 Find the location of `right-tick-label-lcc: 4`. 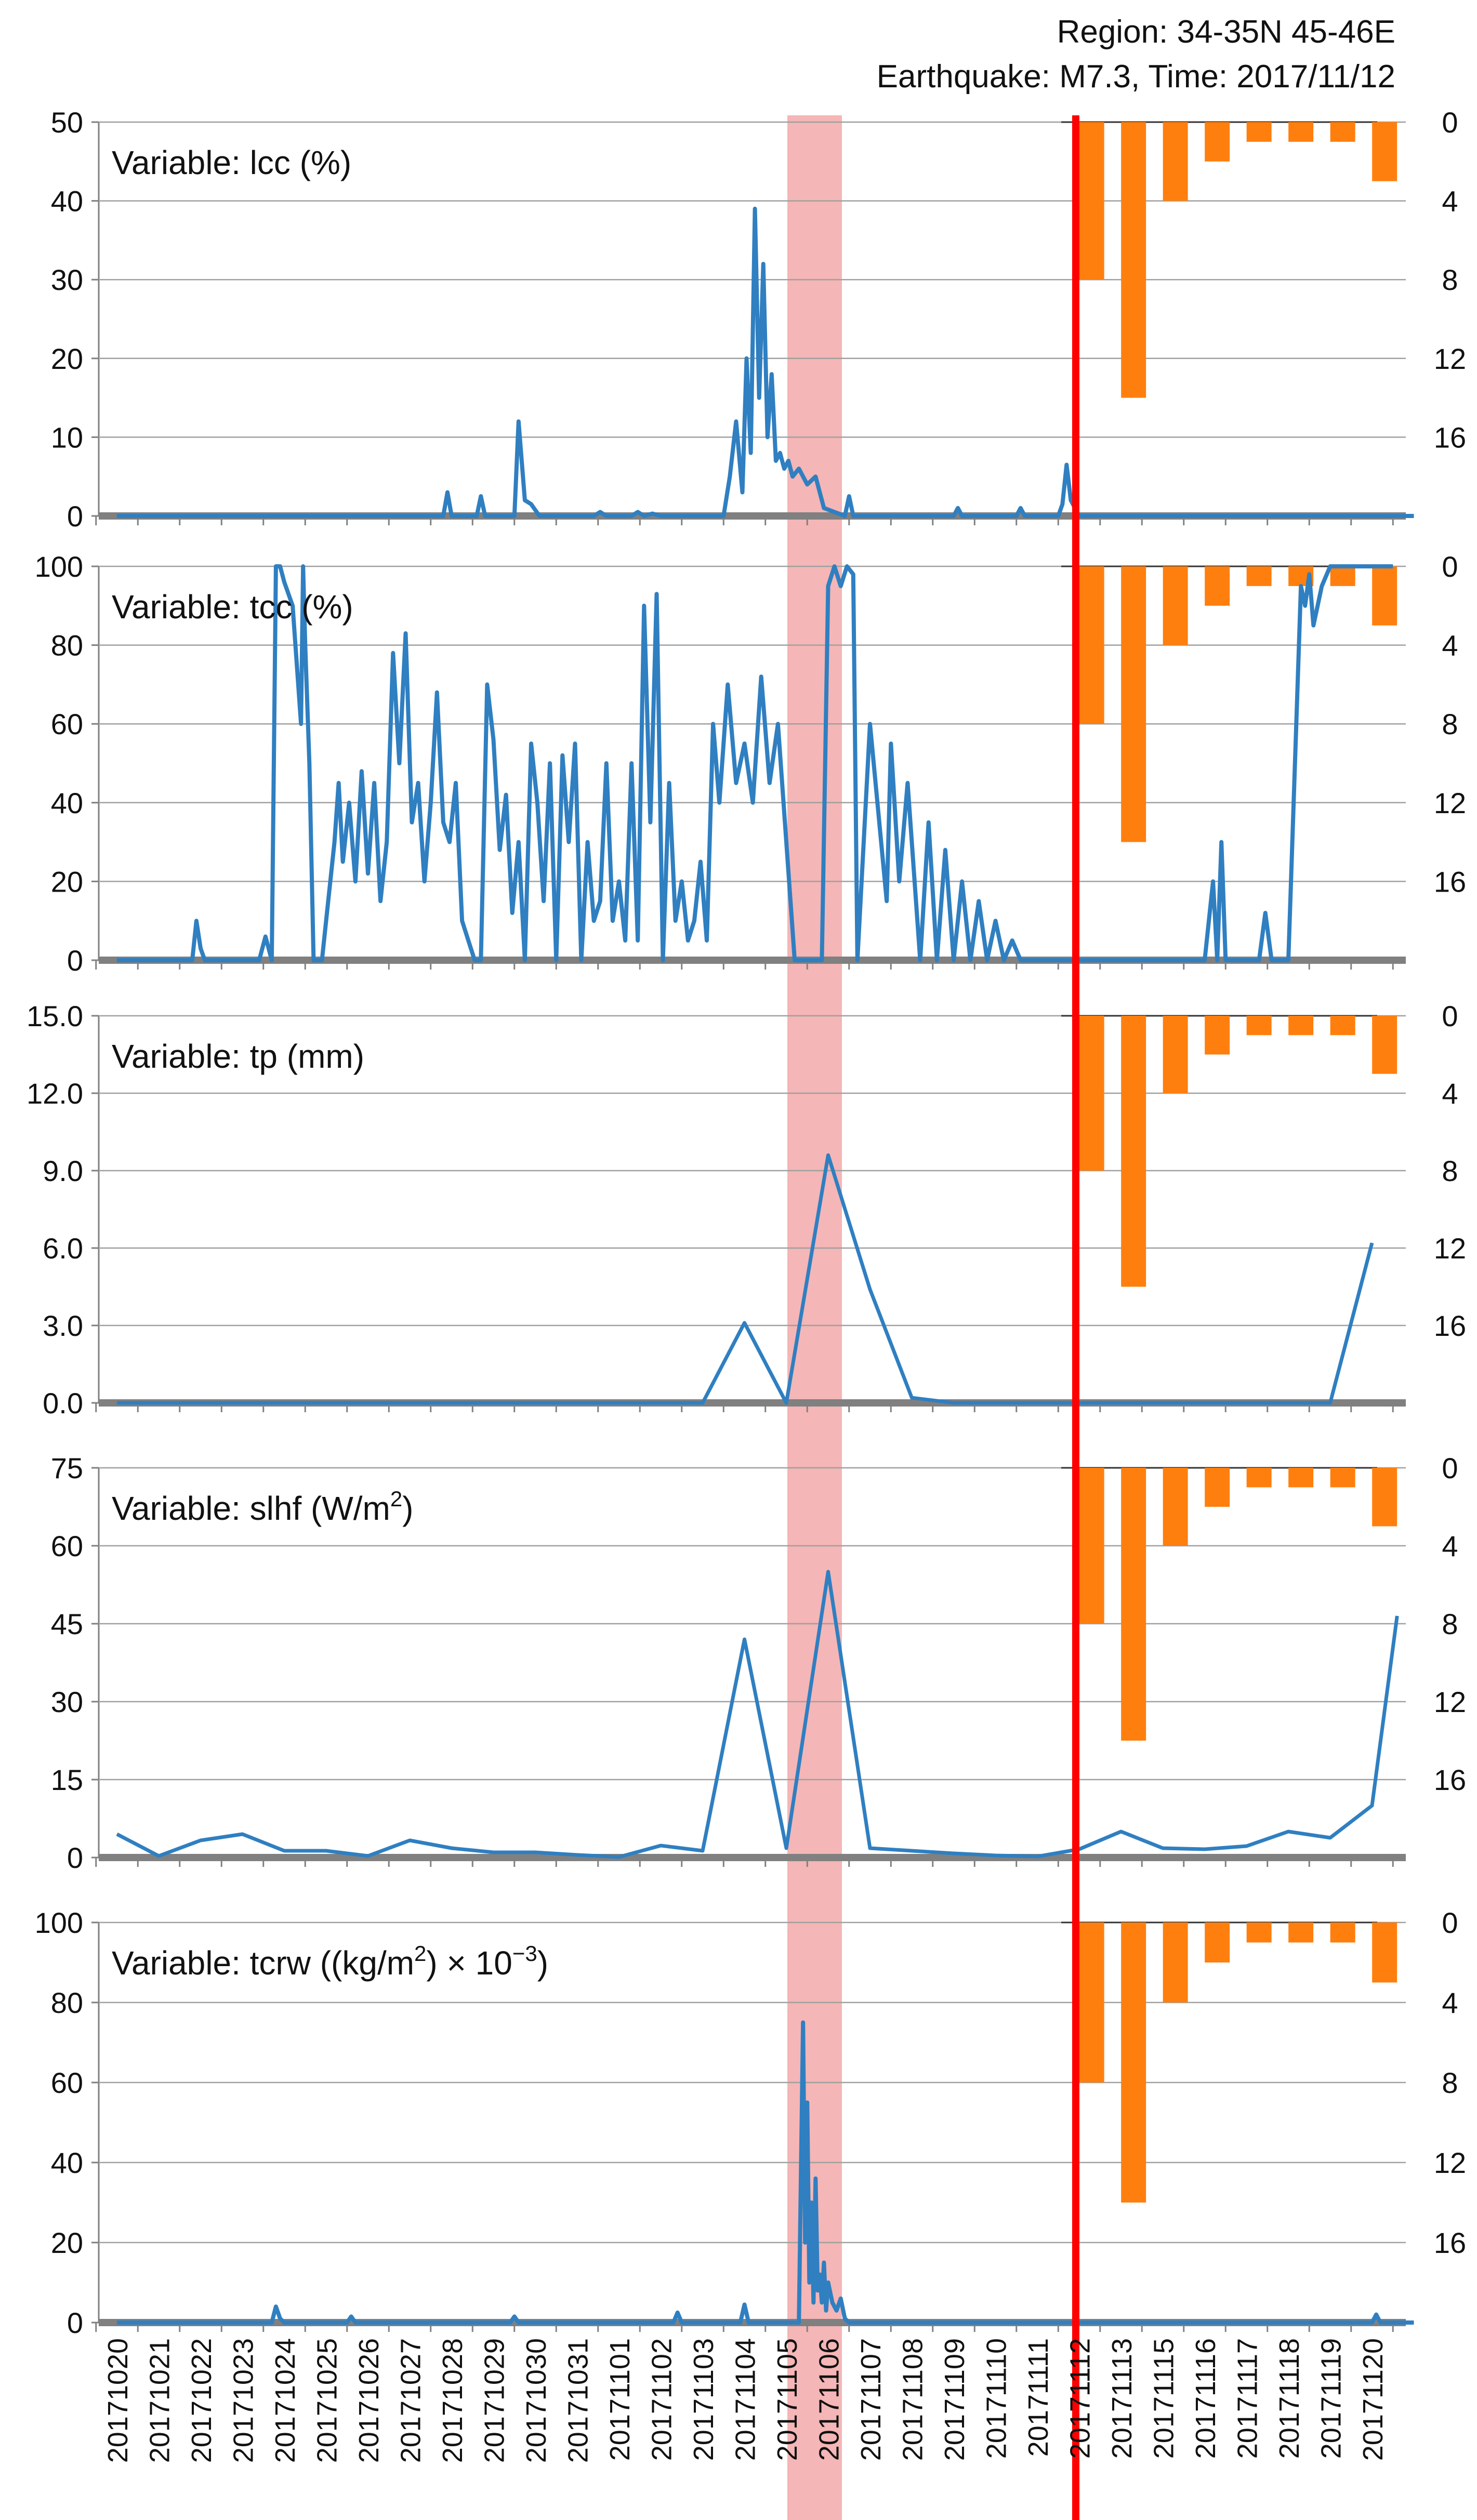

right-tick-label-lcc: 4 is located at coordinates (1450, 202).